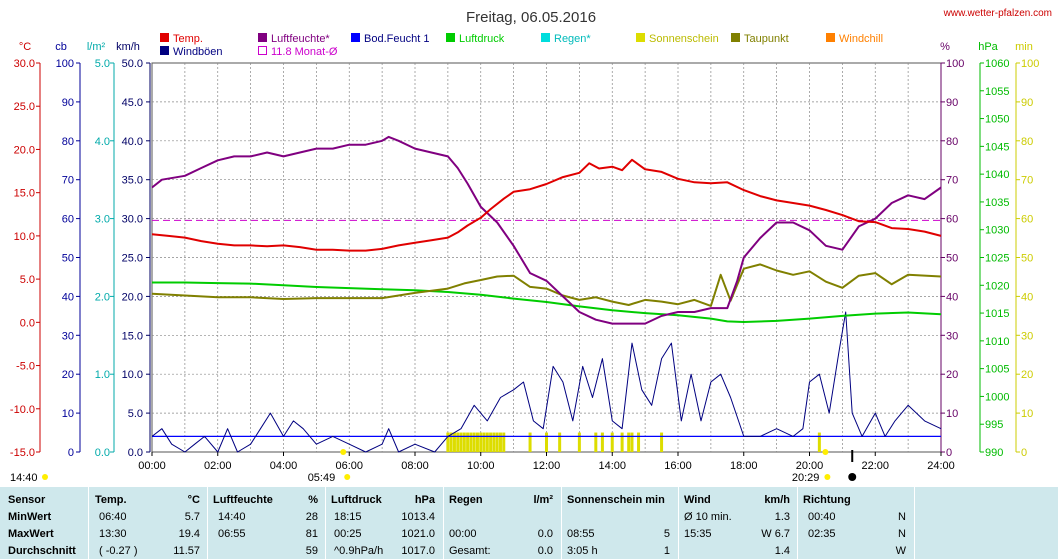 The image size is (1058, 559). What do you see at coordinates (852, 477) in the screenshot?
I see `moon-phase-icon` at bounding box center [852, 477].